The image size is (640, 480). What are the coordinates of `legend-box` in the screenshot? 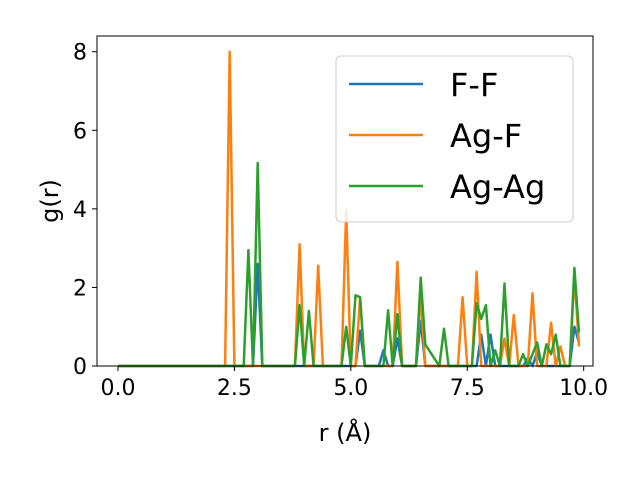 It's located at (454, 139).